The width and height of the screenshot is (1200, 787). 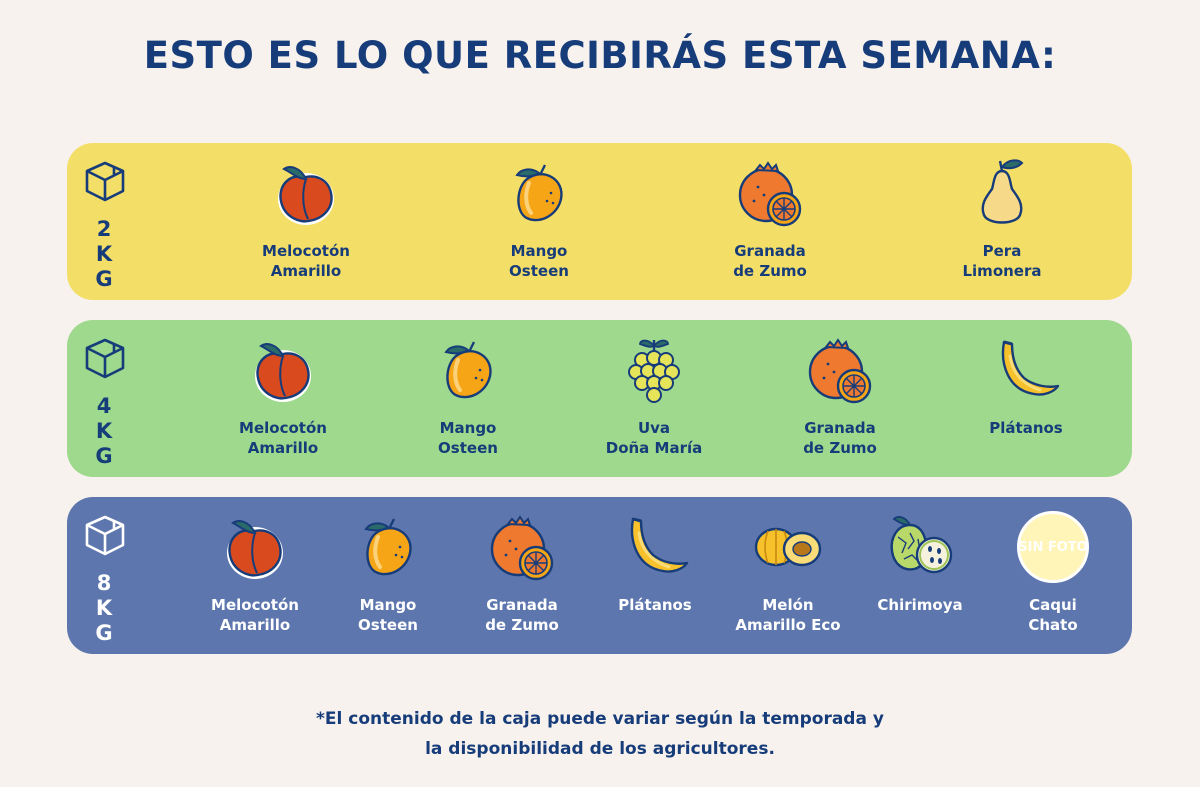 What do you see at coordinates (1053, 547) in the screenshot?
I see `no-photo-placeholder: SIN FOTO` at bounding box center [1053, 547].